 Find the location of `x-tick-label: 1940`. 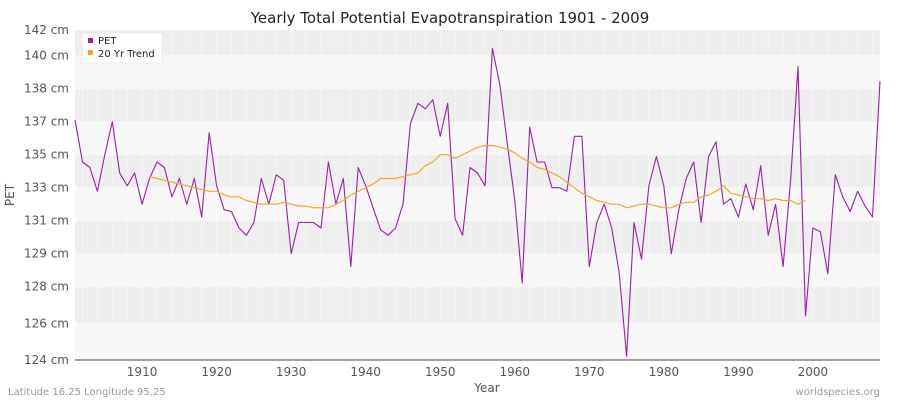

x-tick-label: 1940 is located at coordinates (365, 372).